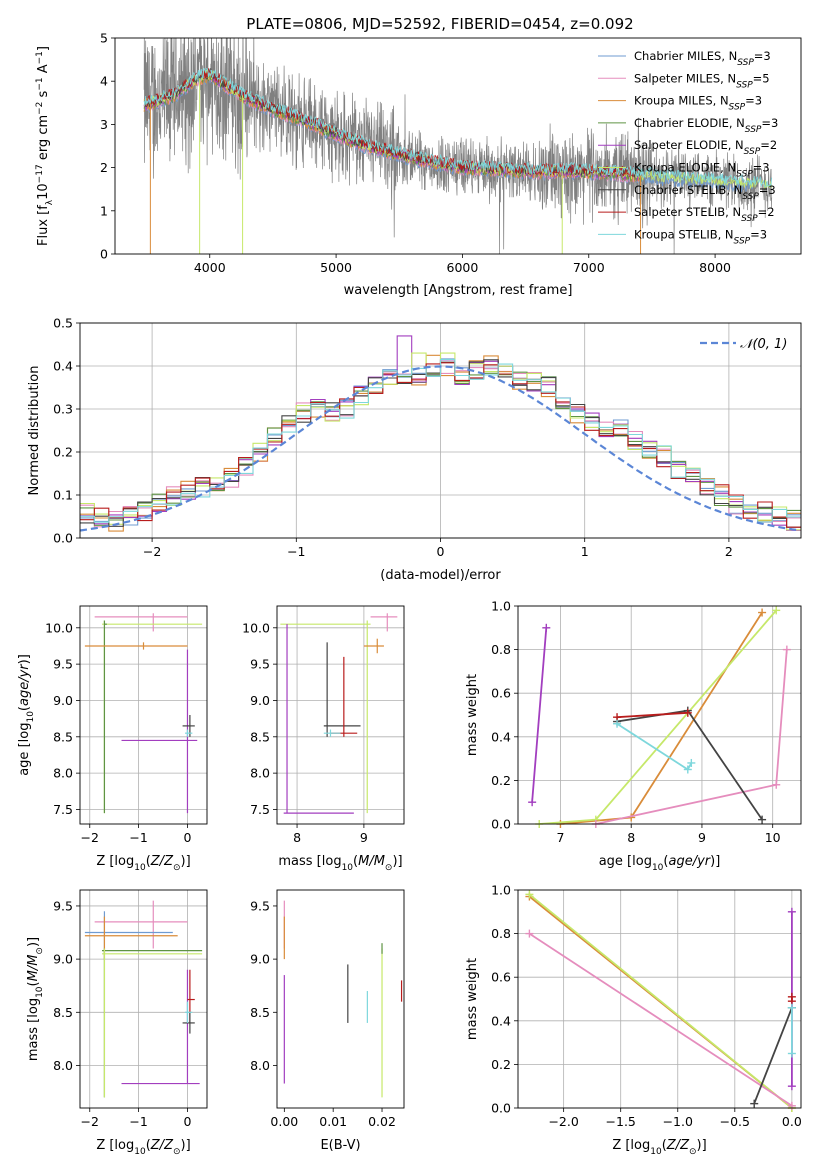 This screenshot has width=819, height=1170. I want to click on x-axis-label: mass [log10(M/M⊙)], so click(340, 863).